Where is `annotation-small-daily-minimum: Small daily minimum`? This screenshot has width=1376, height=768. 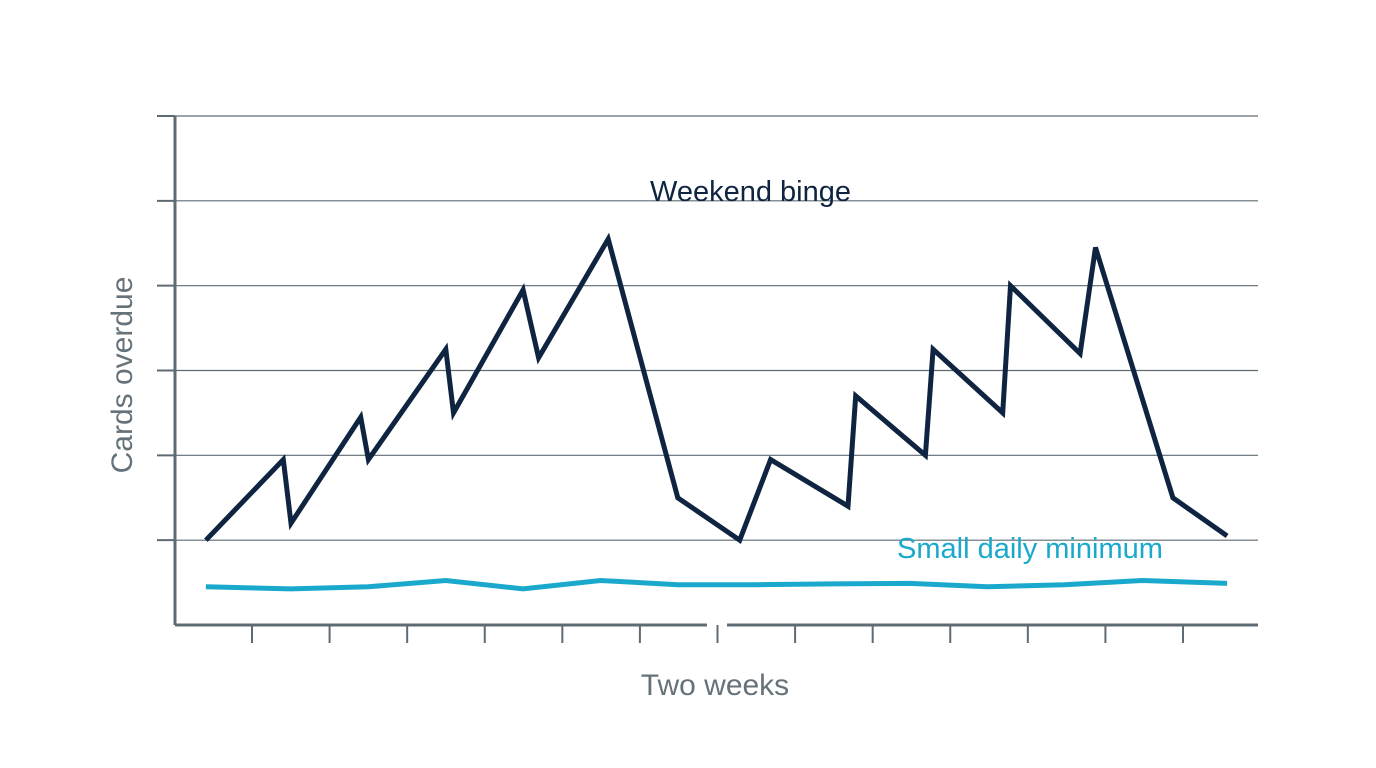 annotation-small-daily-minimum: Small daily minimum is located at coordinates (1030, 549).